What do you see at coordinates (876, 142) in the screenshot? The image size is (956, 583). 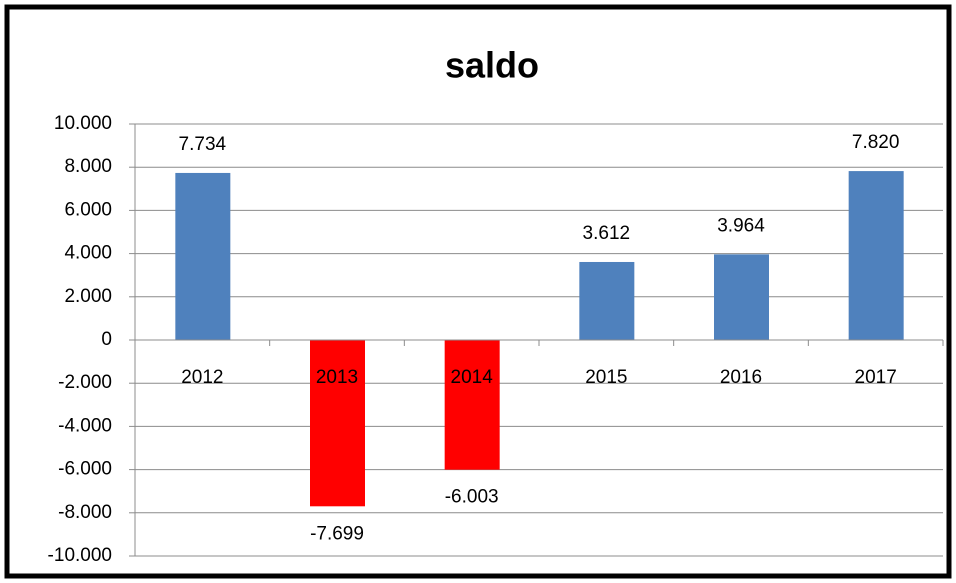 I see `value-label: 7.820` at bounding box center [876, 142].